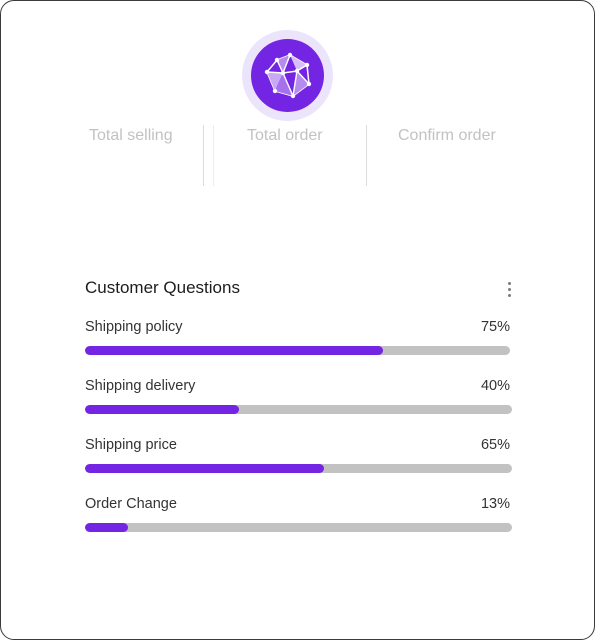 The image size is (597, 640). What do you see at coordinates (131, 504) in the screenshot?
I see `question-label: Order Change` at bounding box center [131, 504].